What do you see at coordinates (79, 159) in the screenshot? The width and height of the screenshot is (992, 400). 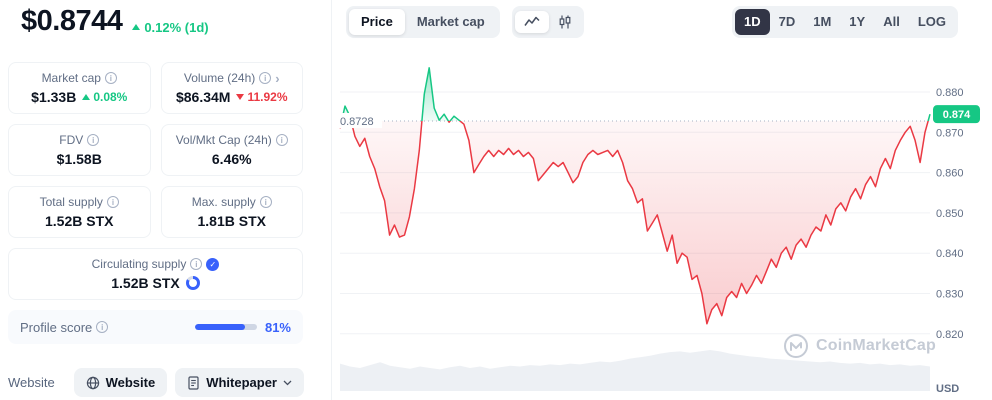 I see `fdv-value: $1.58B` at bounding box center [79, 159].